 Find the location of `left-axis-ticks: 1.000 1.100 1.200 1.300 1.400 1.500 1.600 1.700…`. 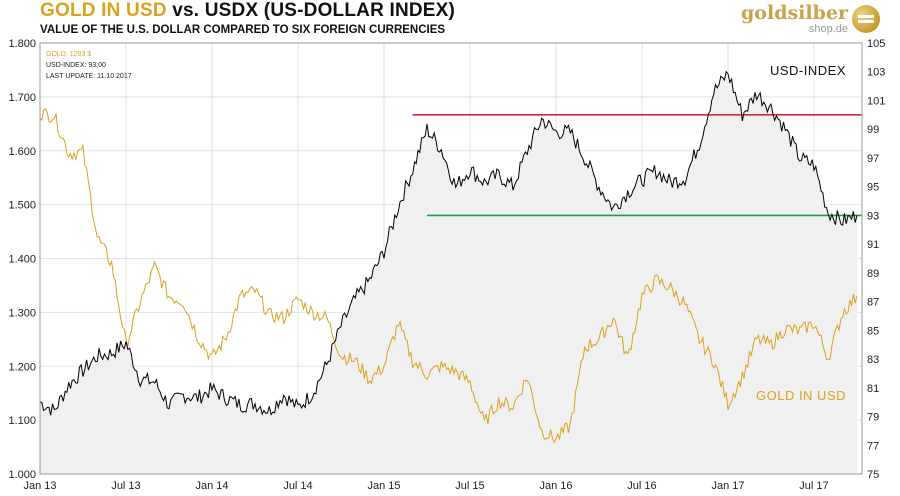

left-axis-ticks: 1.000 1.100 1.200 1.300 1.400 1.500 1.600 1.700… is located at coordinates (22, 259).